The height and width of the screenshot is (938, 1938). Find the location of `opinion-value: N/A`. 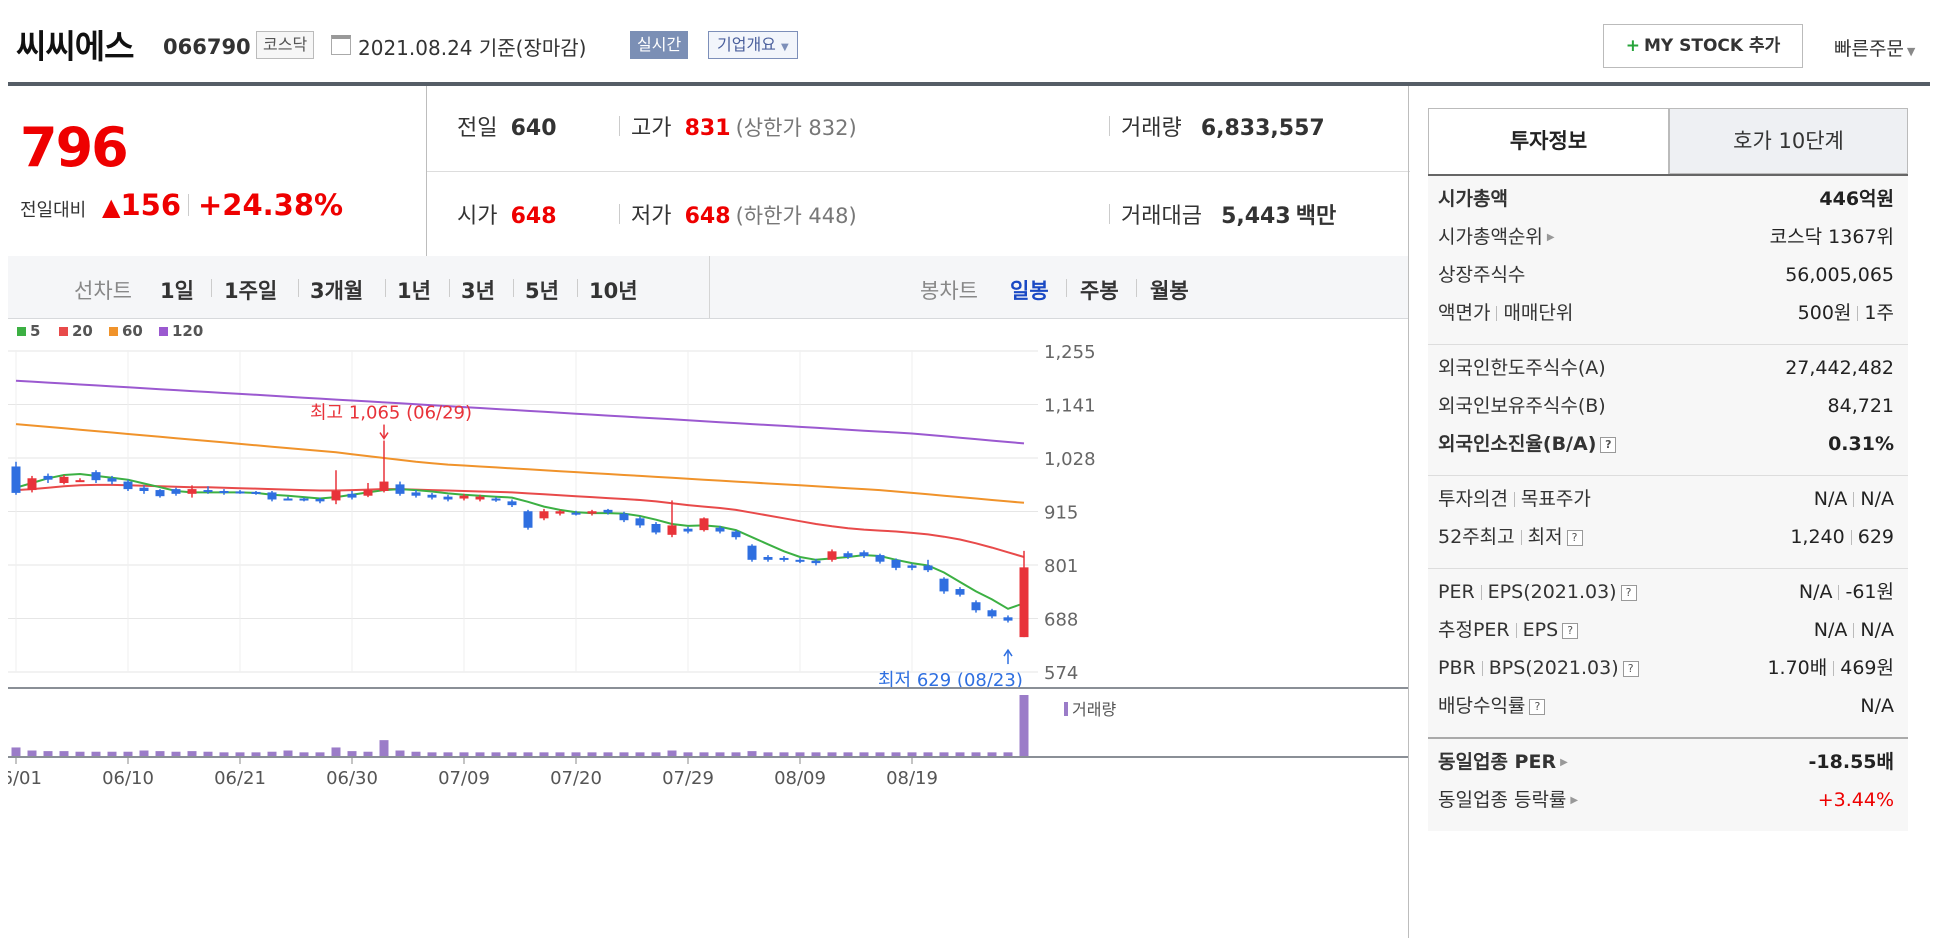

opinion-value: N/A is located at coordinates (1830, 499).